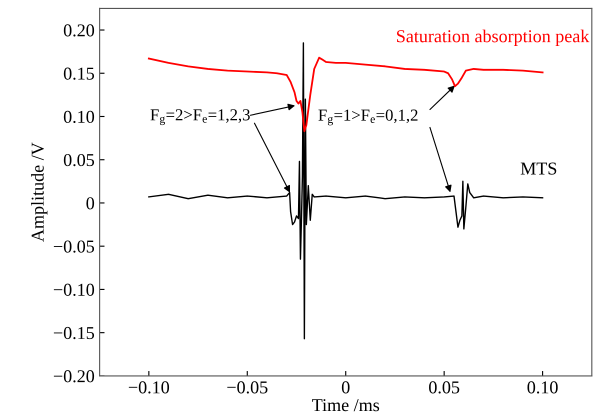 The image size is (593, 420). I want to click on y-tick-label: 0, so click(90, 203).